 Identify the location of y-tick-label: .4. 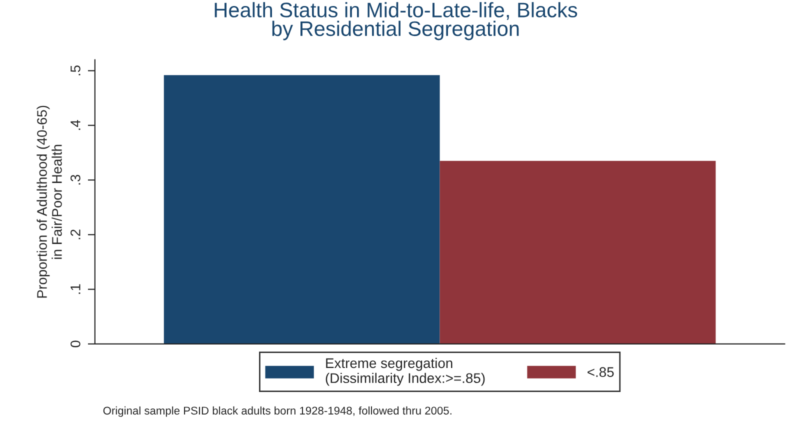
(75, 125).